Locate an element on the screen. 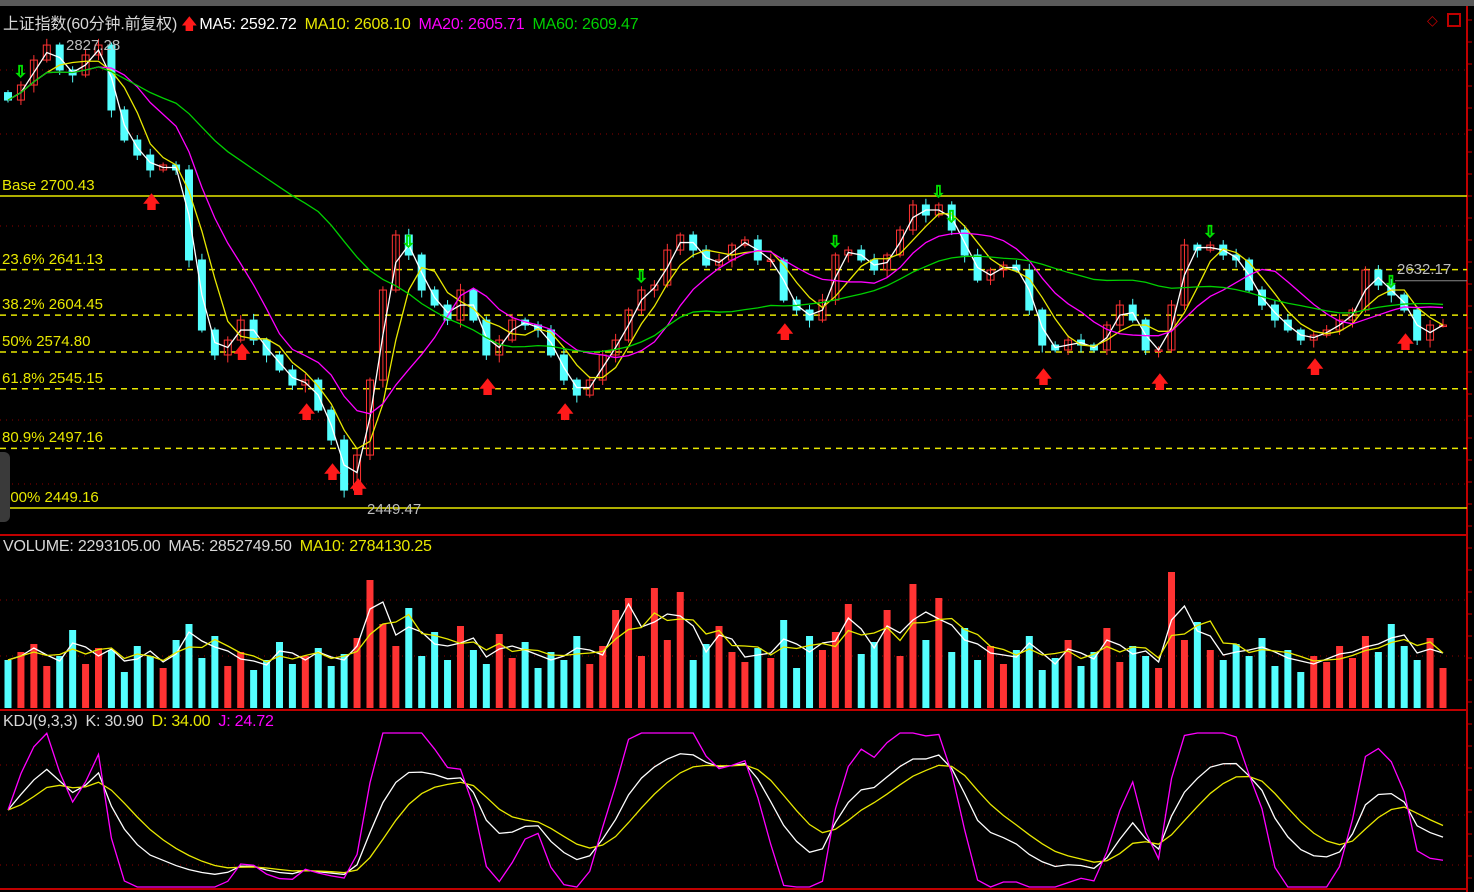 Image resolution: width=1474 pixels, height=892 pixels. high-price-marker: 2827.28 is located at coordinates (93, 45).